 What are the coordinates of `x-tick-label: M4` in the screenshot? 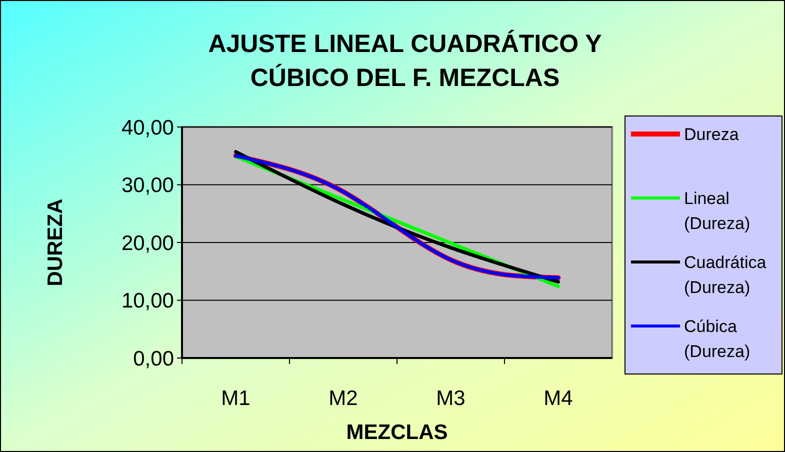 It's located at (559, 398).